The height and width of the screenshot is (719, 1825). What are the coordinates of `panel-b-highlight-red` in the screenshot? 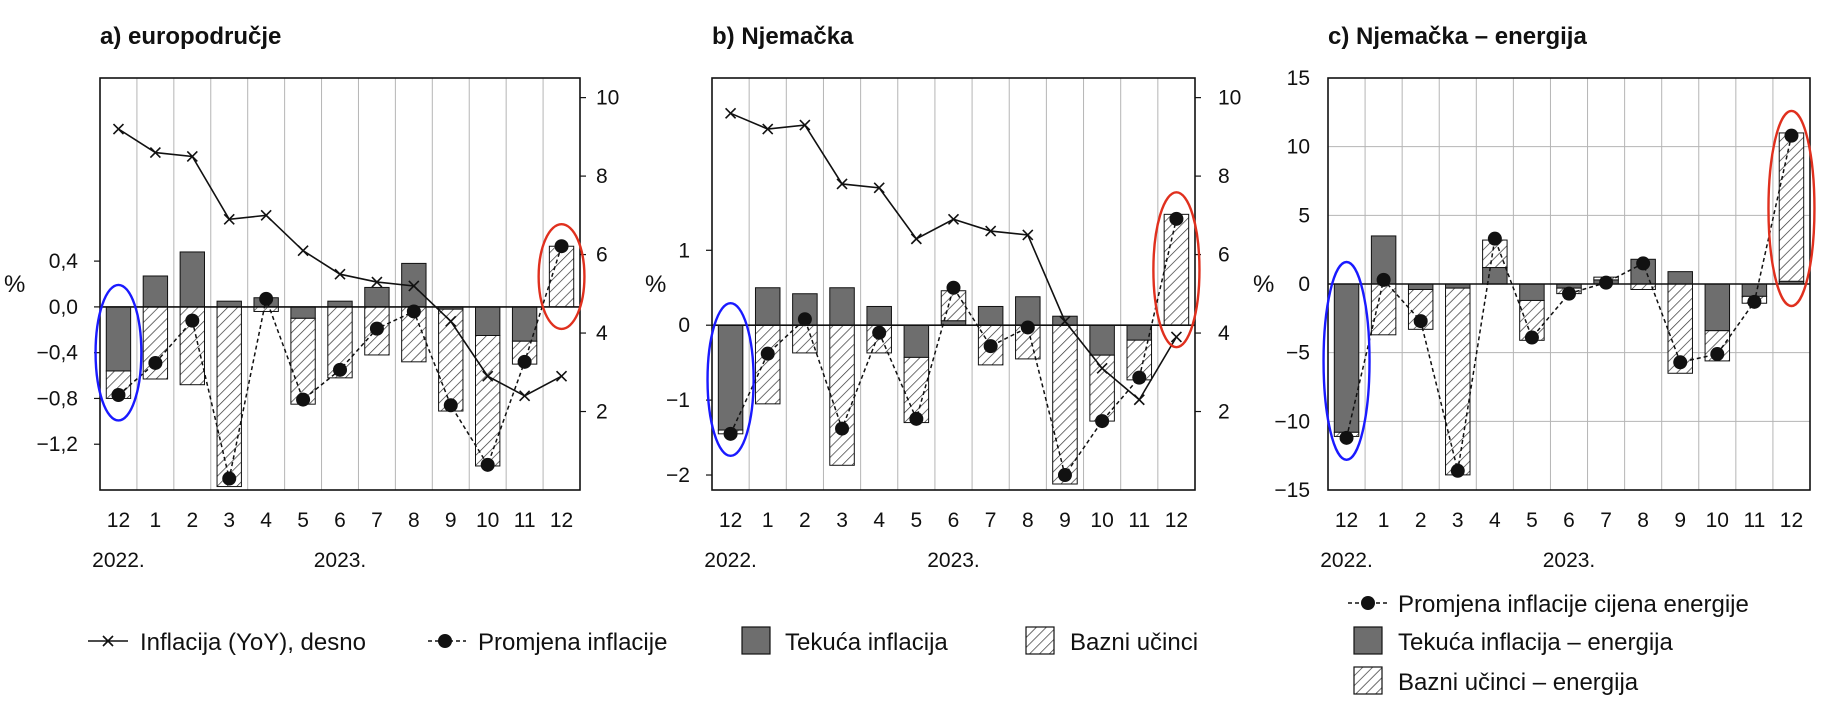 It's located at (1176, 270).